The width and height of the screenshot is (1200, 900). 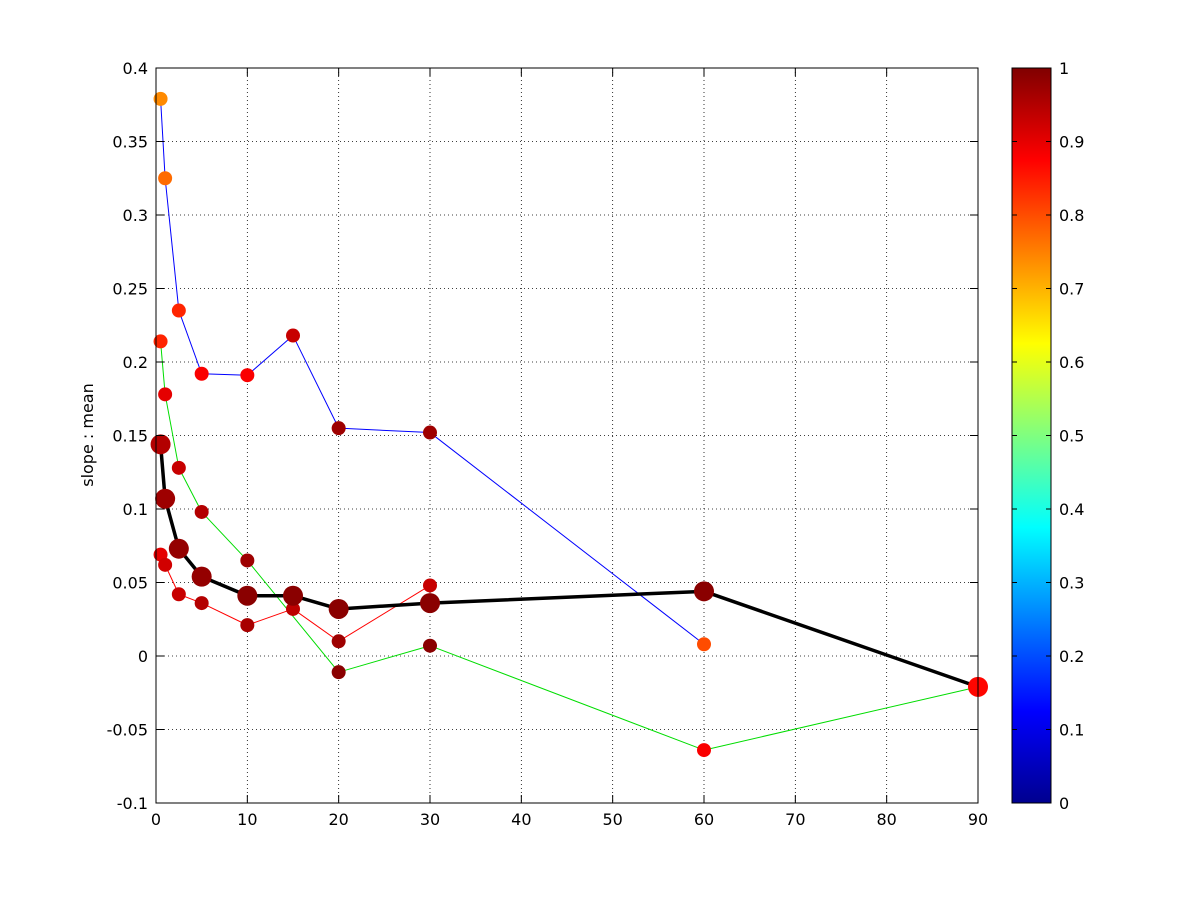 What do you see at coordinates (135, 509) in the screenshot?
I see `y-tick-label: 0.1` at bounding box center [135, 509].